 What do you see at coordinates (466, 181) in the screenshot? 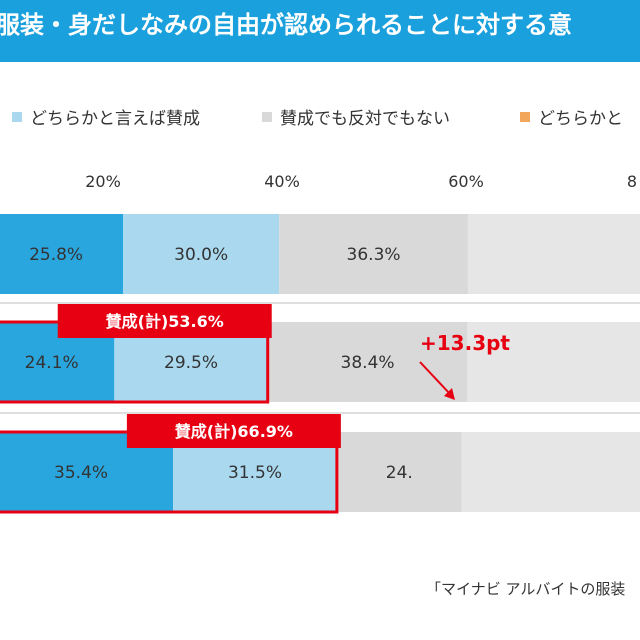
I see `x-tick-label: 60%` at bounding box center [466, 181].